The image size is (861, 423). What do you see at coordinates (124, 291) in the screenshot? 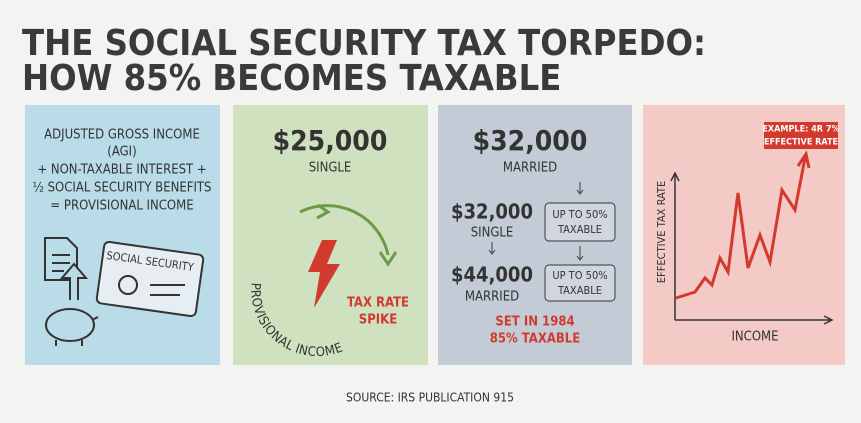
I see `icons` at bounding box center [124, 291].